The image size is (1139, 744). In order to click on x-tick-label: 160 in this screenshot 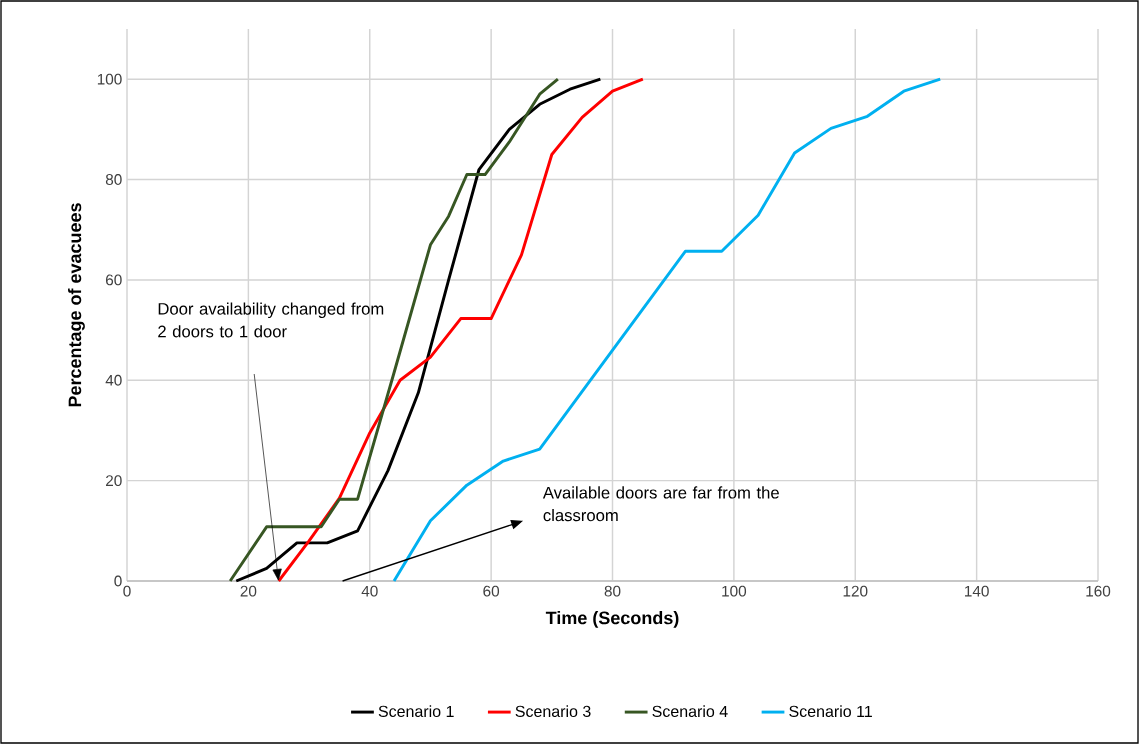, I will do `click(1098, 591)`.